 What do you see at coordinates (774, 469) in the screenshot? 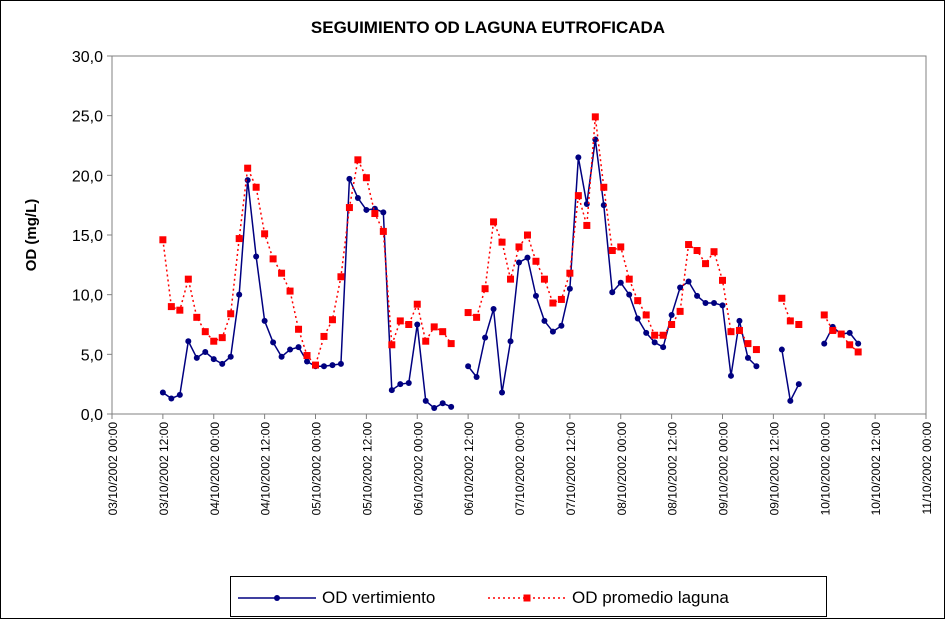
I see `x-tick-label: 09/10/2002 12:00` at bounding box center [774, 469].